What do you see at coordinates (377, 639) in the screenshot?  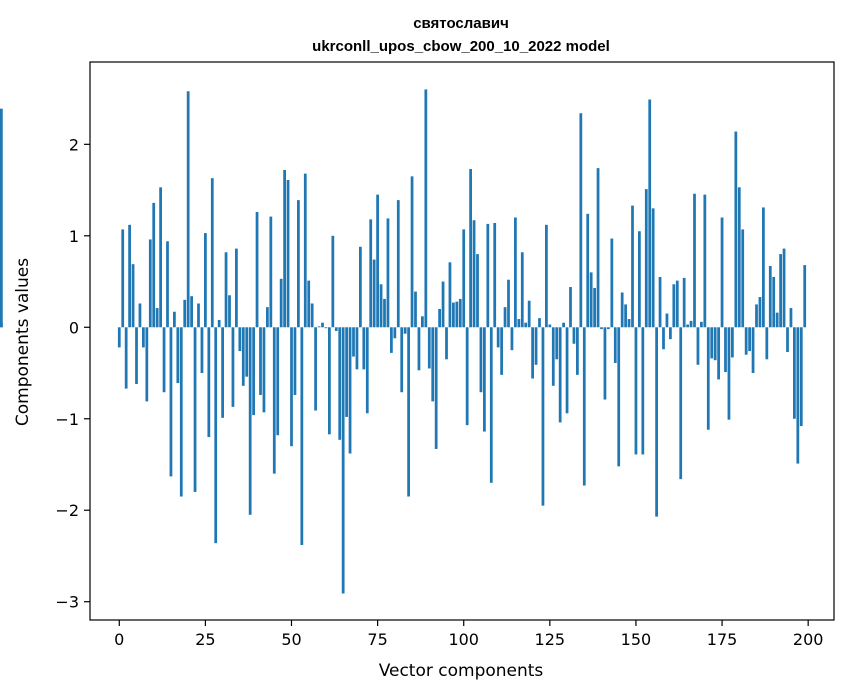 I see `x-tick-label: 75` at bounding box center [377, 639].